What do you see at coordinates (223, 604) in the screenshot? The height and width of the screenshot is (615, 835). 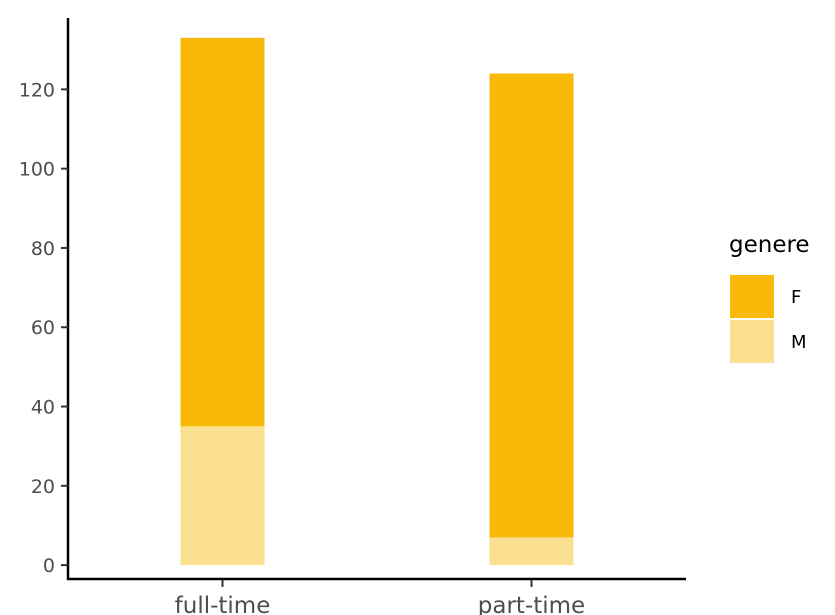 I see `x-tick-label: full-time` at bounding box center [223, 604].